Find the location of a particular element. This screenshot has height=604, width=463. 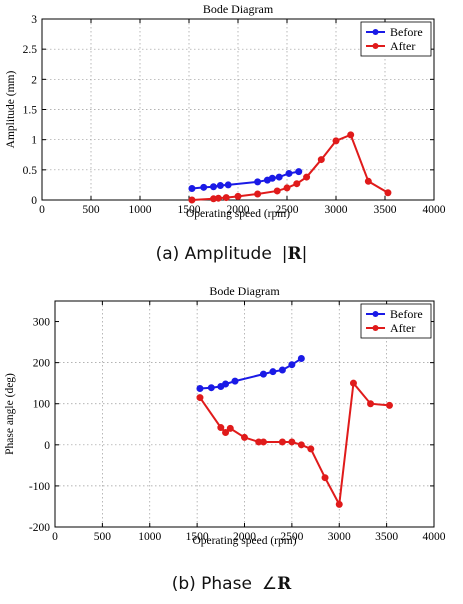

amplitude-ytick-label: 0.5 is located at coordinates (30, 171).